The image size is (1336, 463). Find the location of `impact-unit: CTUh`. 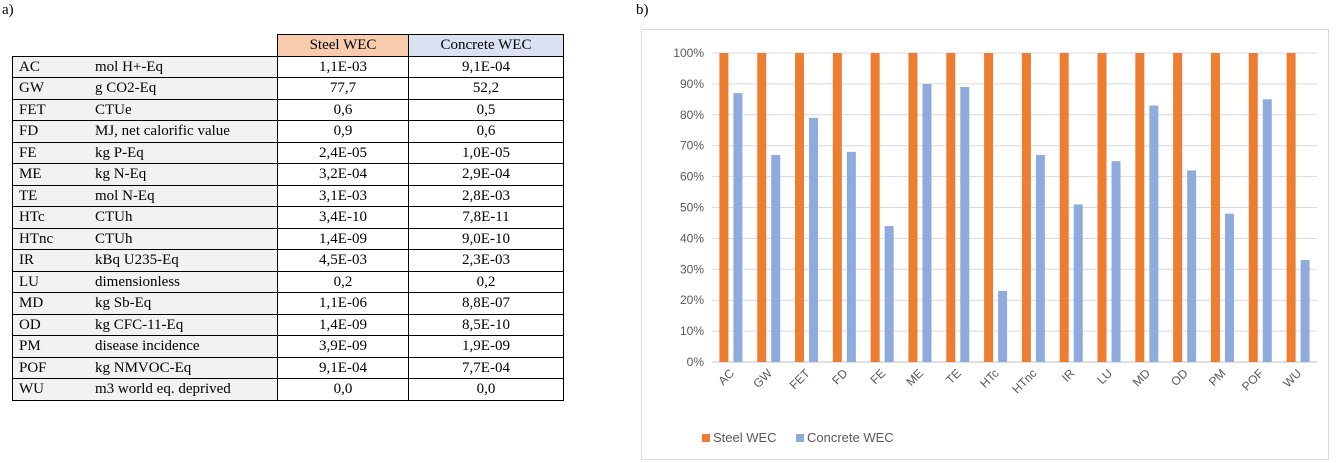

impact-unit: CTUh is located at coordinates (183, 238).